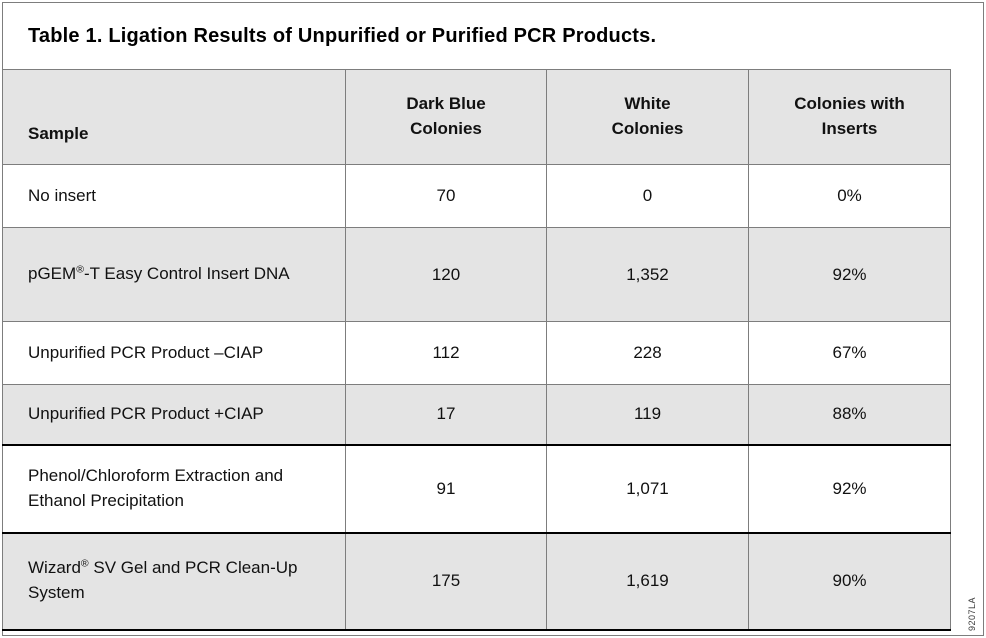 Image resolution: width=986 pixels, height=638 pixels. What do you see at coordinates (647, 414) in the screenshot?
I see `white-colonies-cell: 119` at bounding box center [647, 414].